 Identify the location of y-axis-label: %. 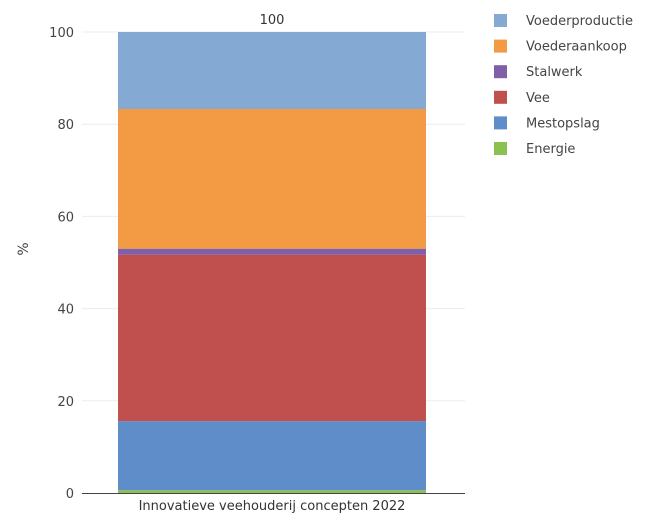
(24, 248).